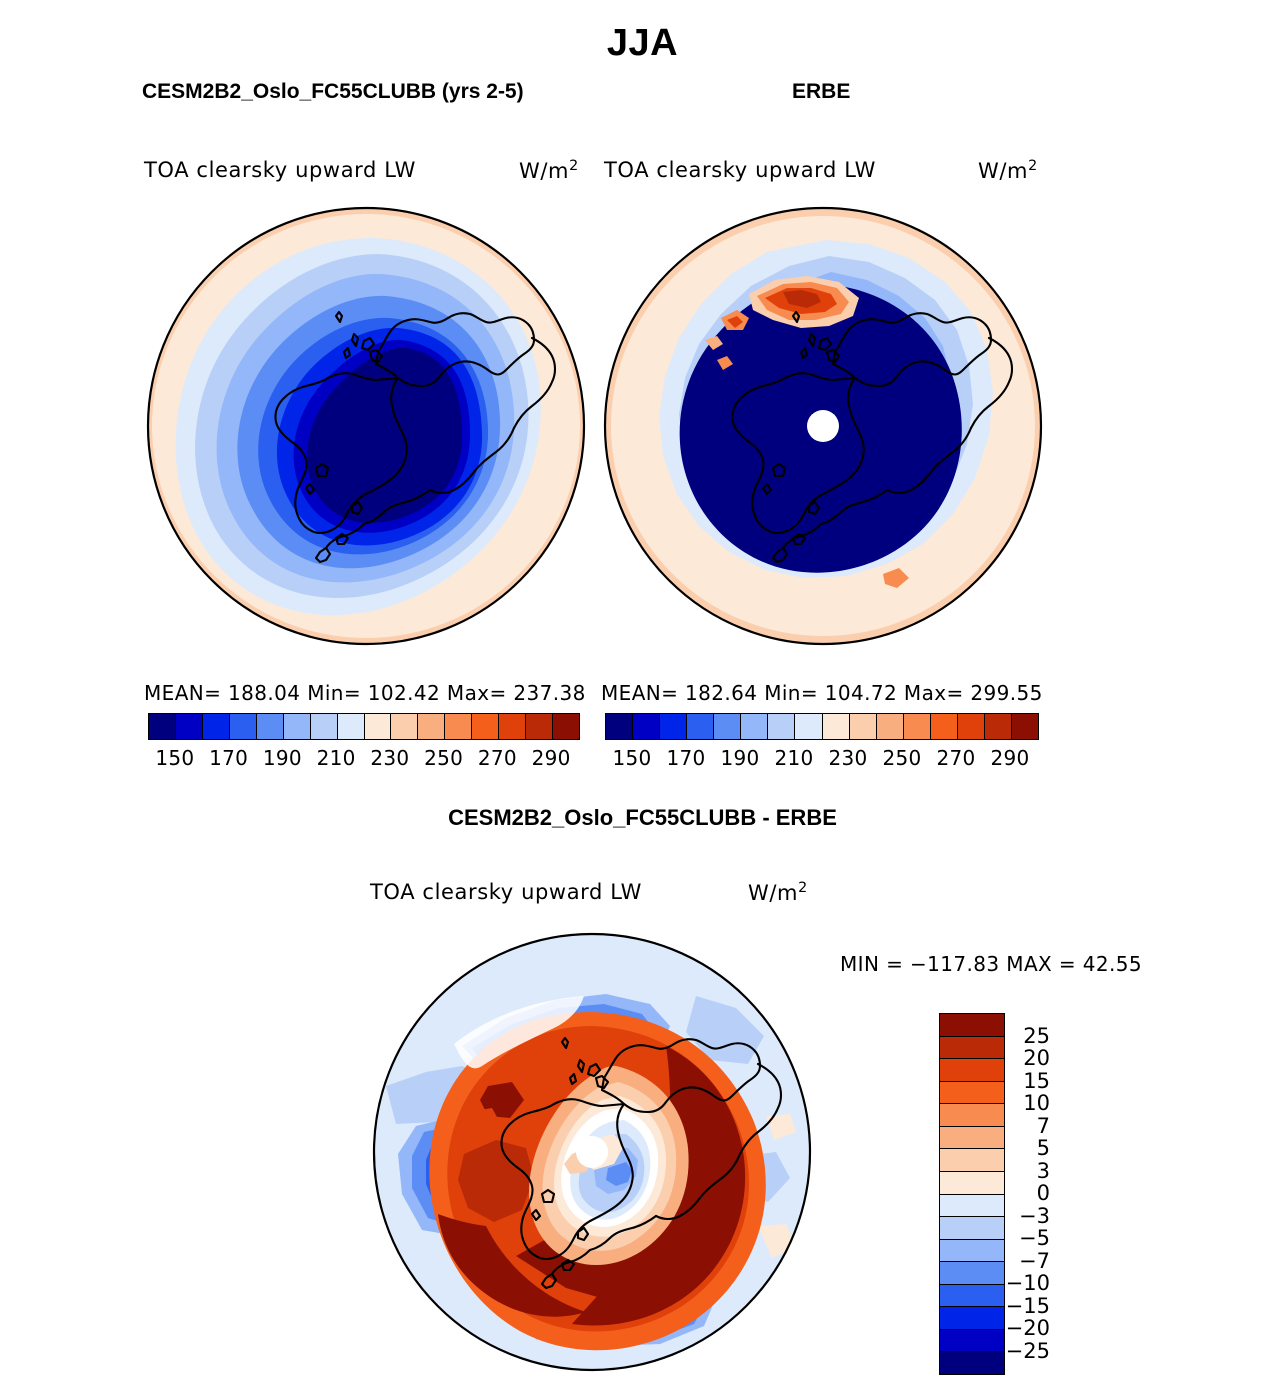 The image size is (1285, 1383). What do you see at coordinates (821, 758) in the screenshot?
I see `obs-colorbar-labels: 150 170 190 210 230 250 270 290` at bounding box center [821, 758].